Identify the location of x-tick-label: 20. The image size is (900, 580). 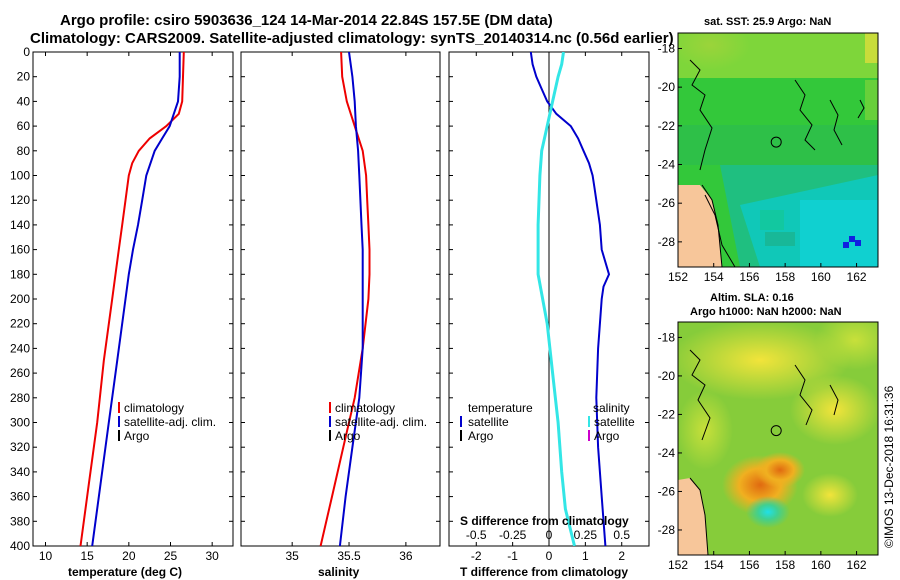
(129, 556).